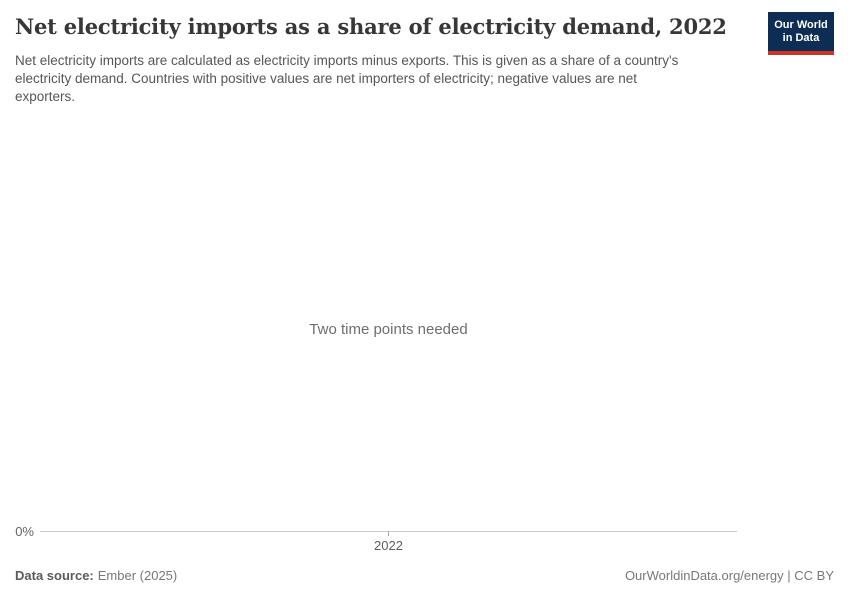  What do you see at coordinates (801, 38) in the screenshot?
I see `owid-logo-text-line2: in Data` at bounding box center [801, 38].